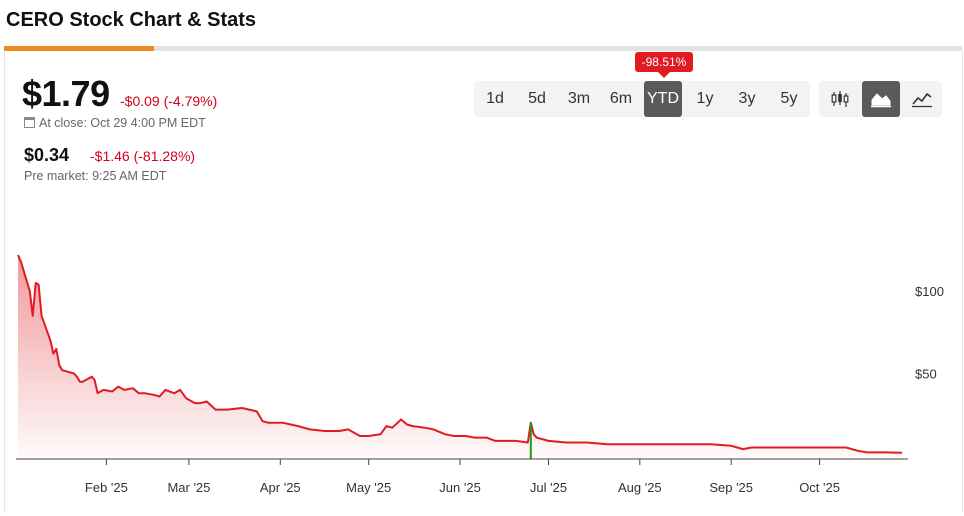  Describe the element at coordinates (122, 123) in the screenshot. I see `close-time-text: At close: Oct 29 4:00 PM EDT` at that location.